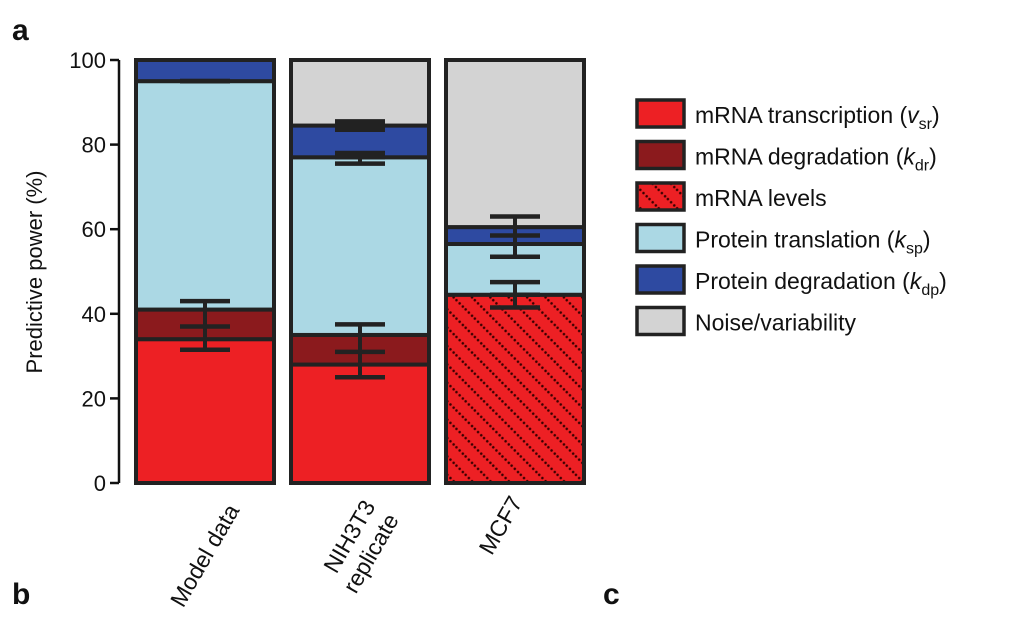 The height and width of the screenshot is (620, 1013). What do you see at coordinates (776, 323) in the screenshot?
I see `legend-label: Noise/variability` at bounding box center [776, 323].